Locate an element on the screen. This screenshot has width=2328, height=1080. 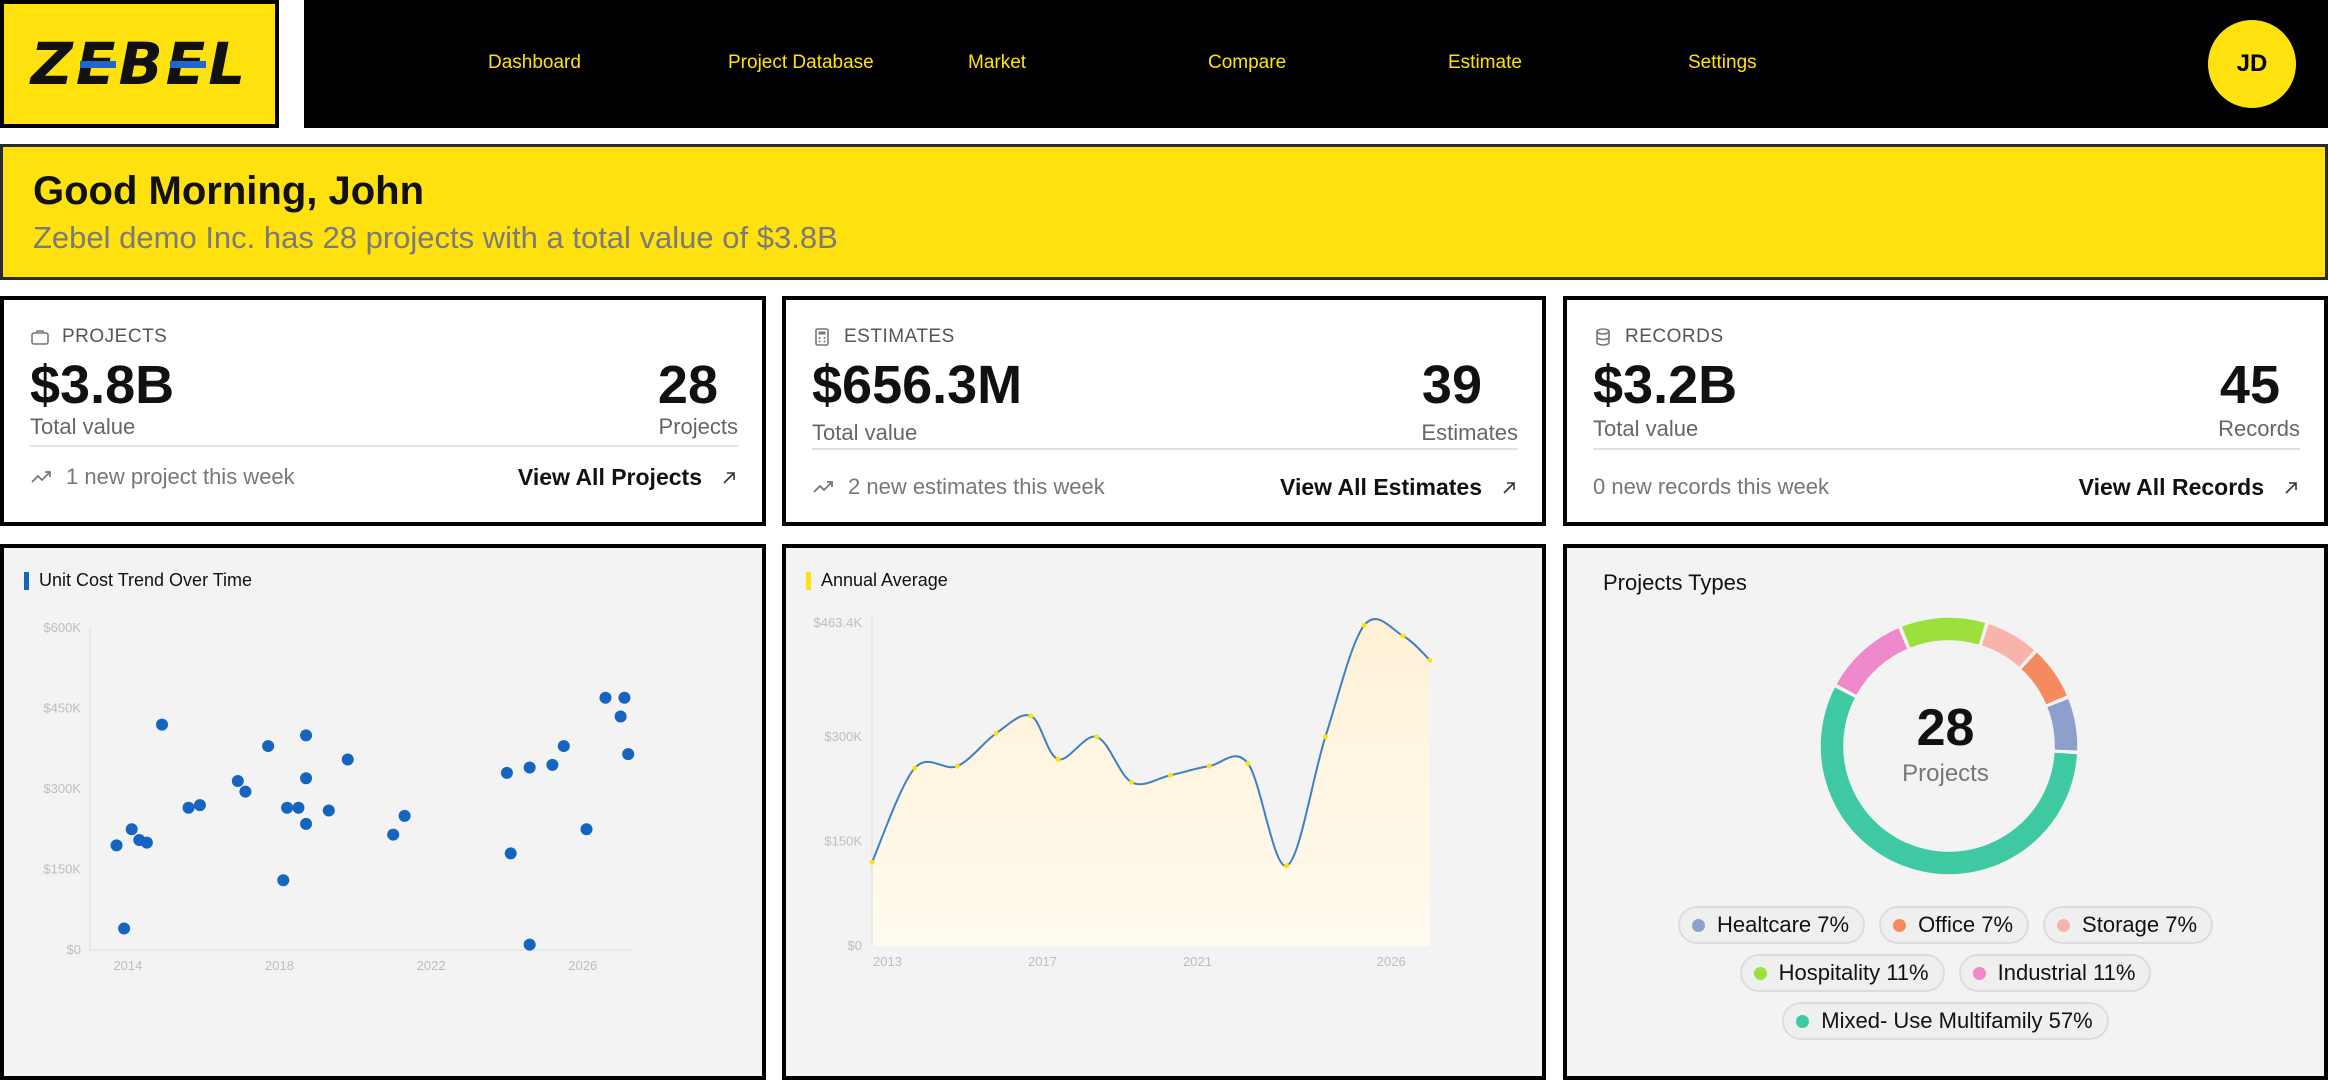
projects-count-caption: Projects is located at coordinates (698, 426).